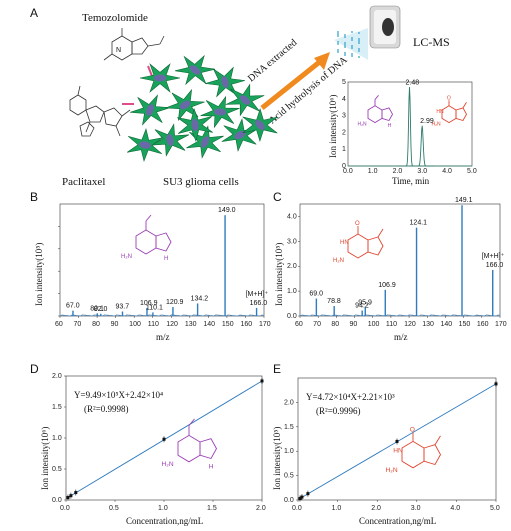 Image resolution: width=511 pixels, height=531 pixels. Describe the element at coordinates (344, 99) in the screenshot. I see `inset-y-tick: 4` at that location.